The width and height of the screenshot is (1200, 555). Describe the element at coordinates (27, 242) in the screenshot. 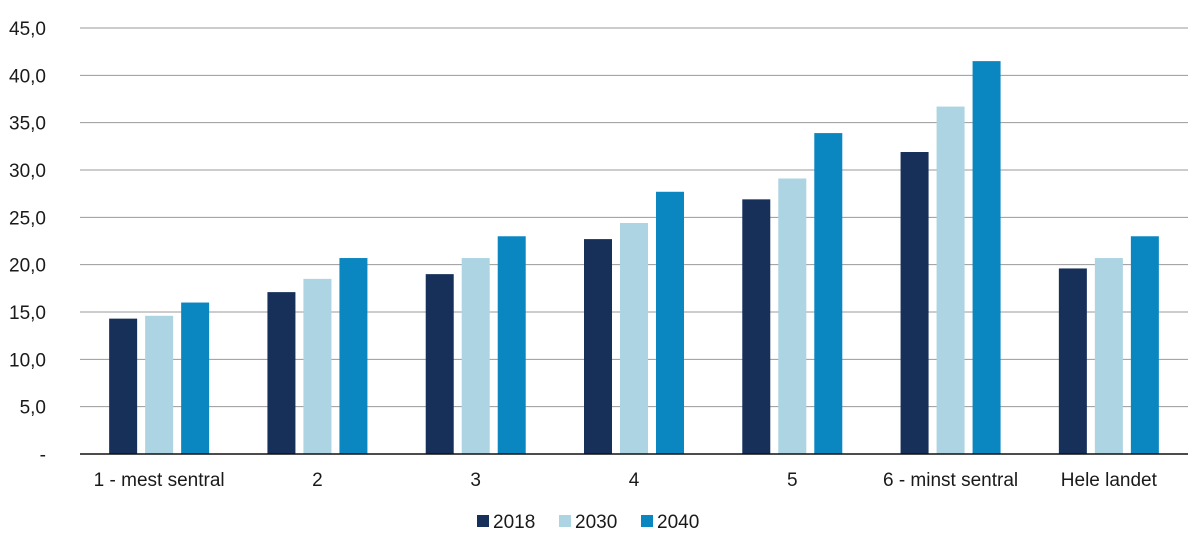

I see `y-axis-tick-labels: - 5,0 10,0 15,0 20,0 25,0 30,0 35,0 40,0 45,0` at that location.